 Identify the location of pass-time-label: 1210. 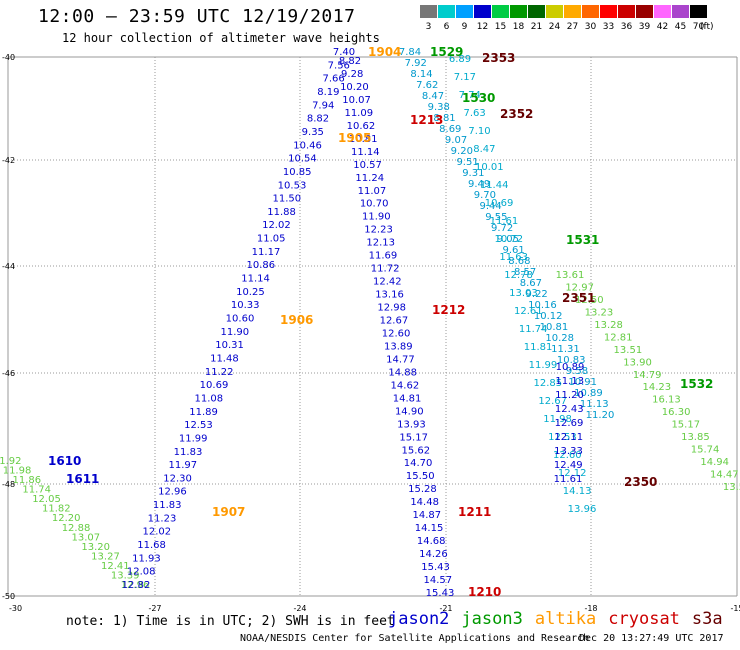
(484, 592).